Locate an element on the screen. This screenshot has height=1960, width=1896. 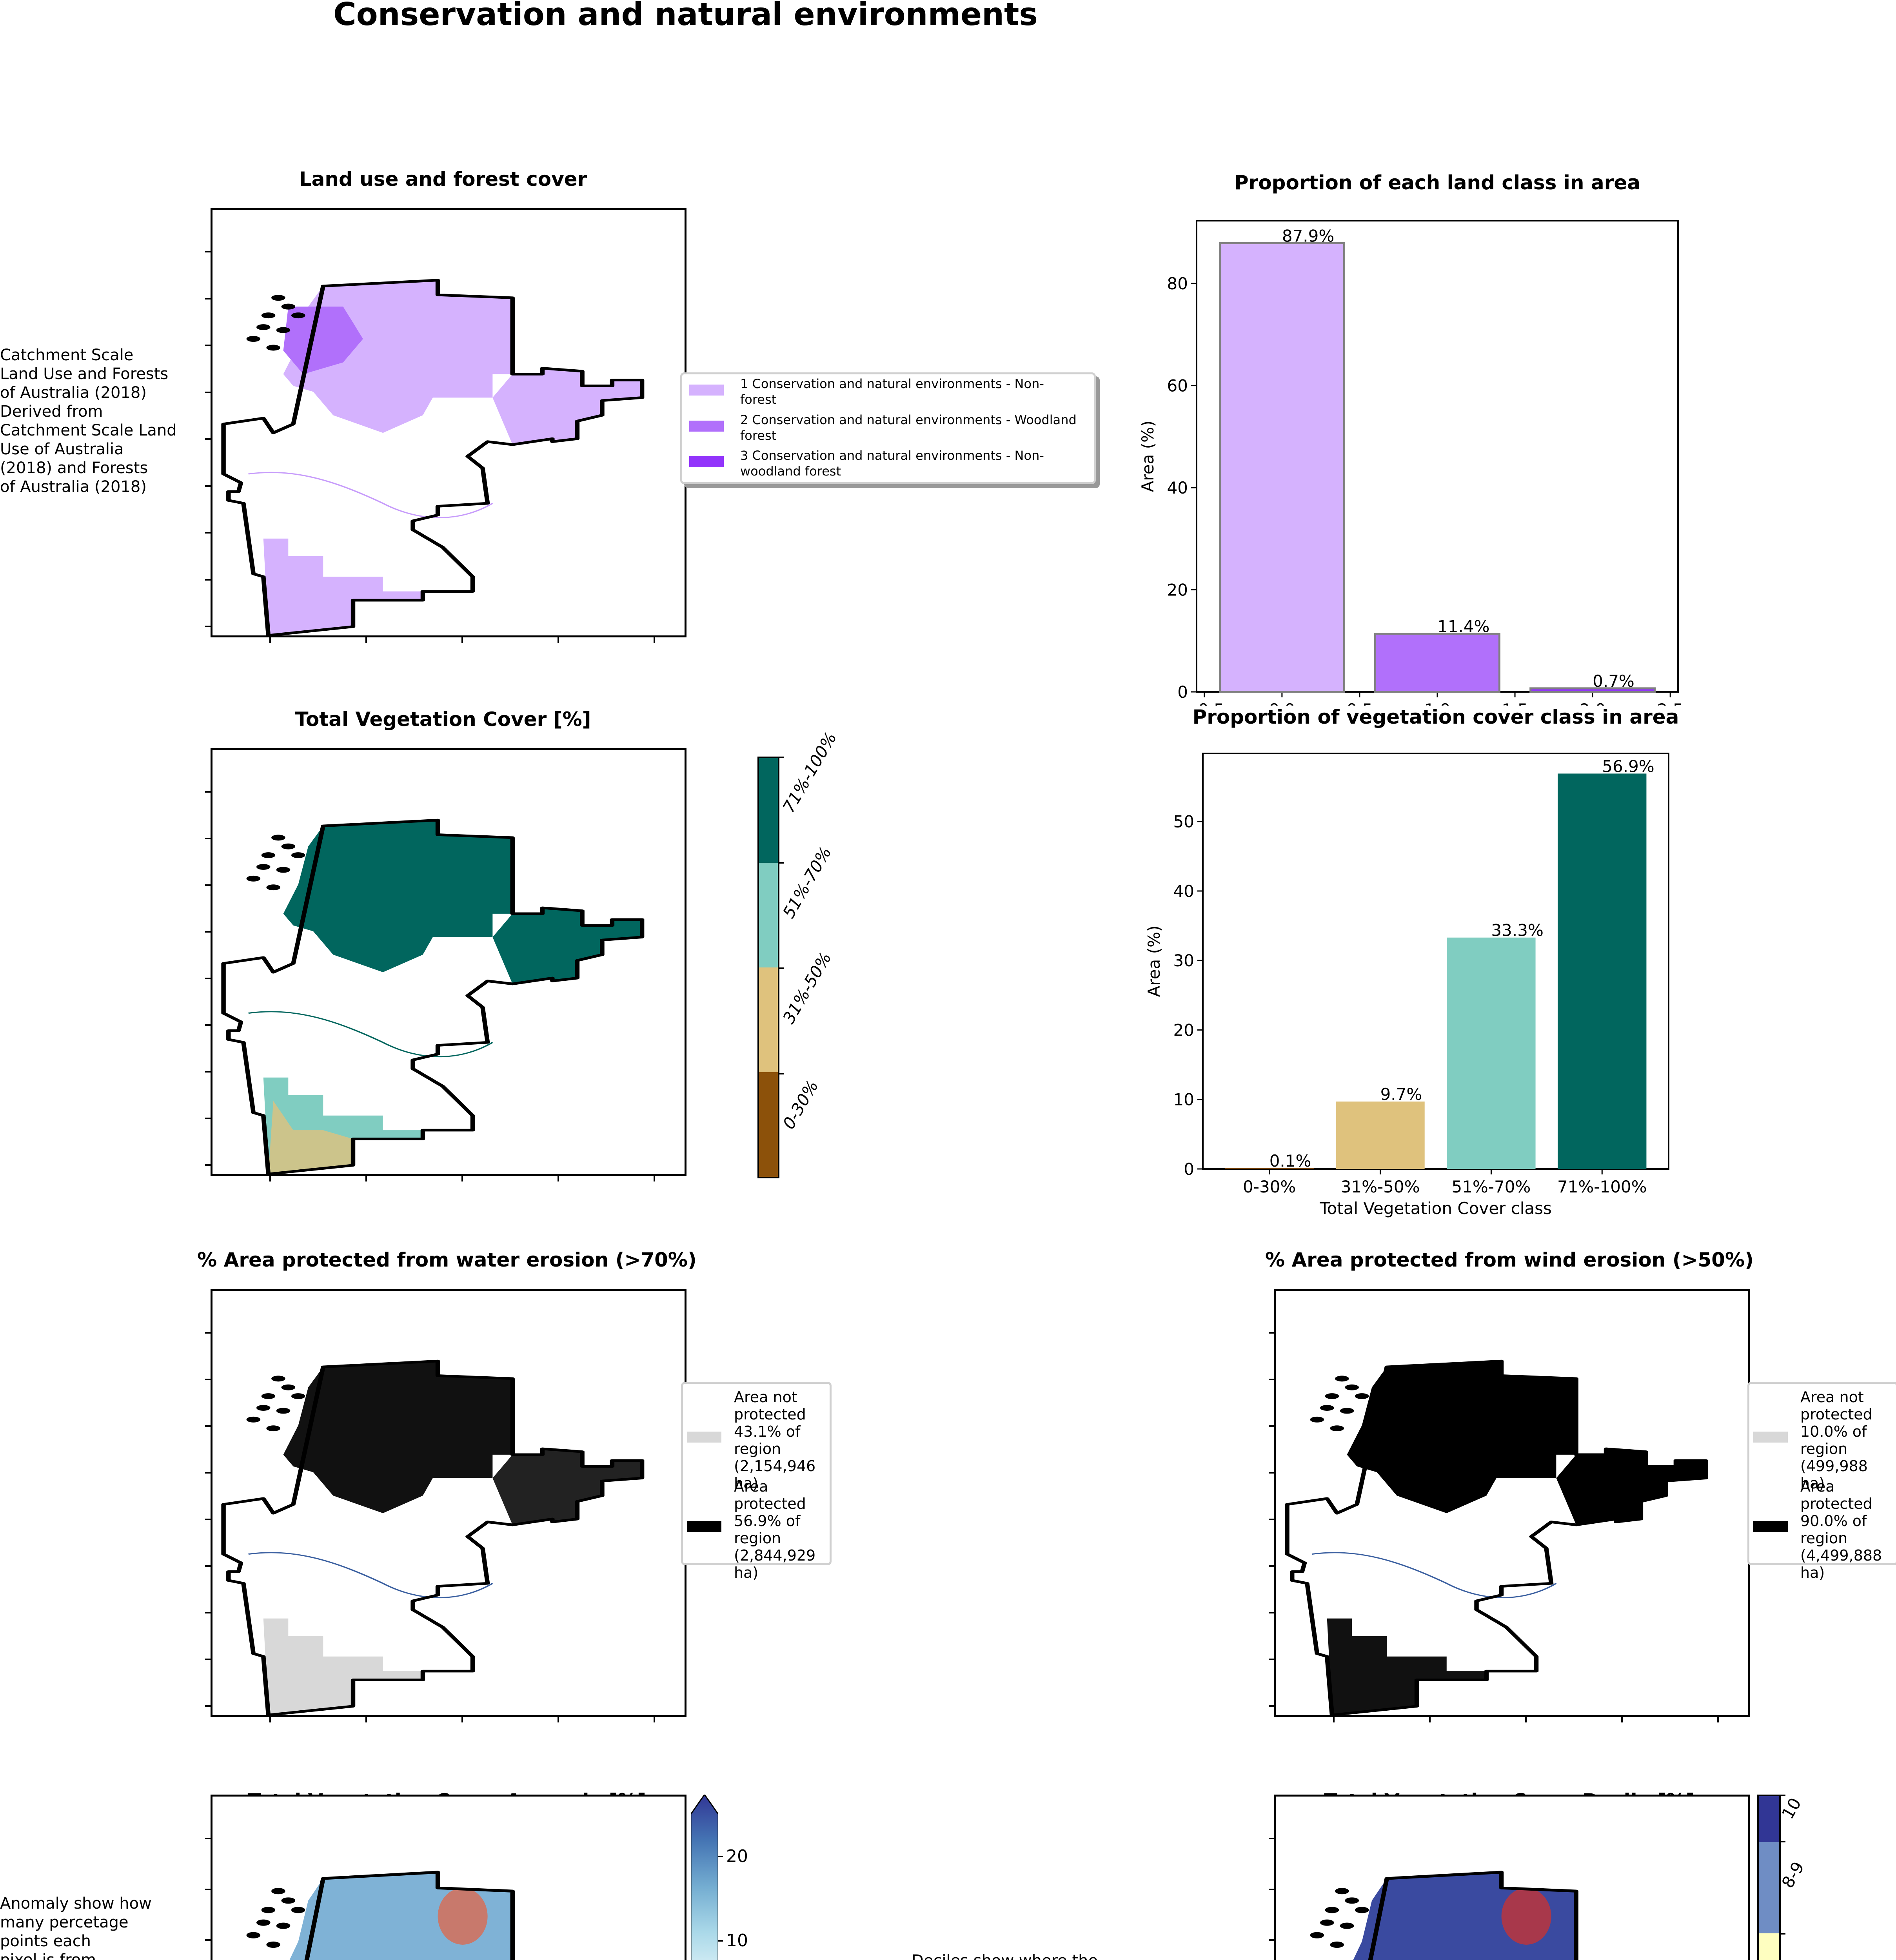
y-axis-label: Area (%) is located at coordinates (1154, 962).